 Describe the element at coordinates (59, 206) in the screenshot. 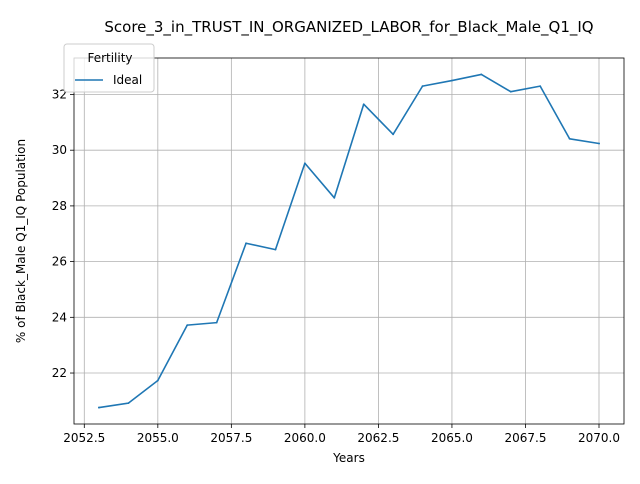

I see `y-tick-label: 28` at that location.